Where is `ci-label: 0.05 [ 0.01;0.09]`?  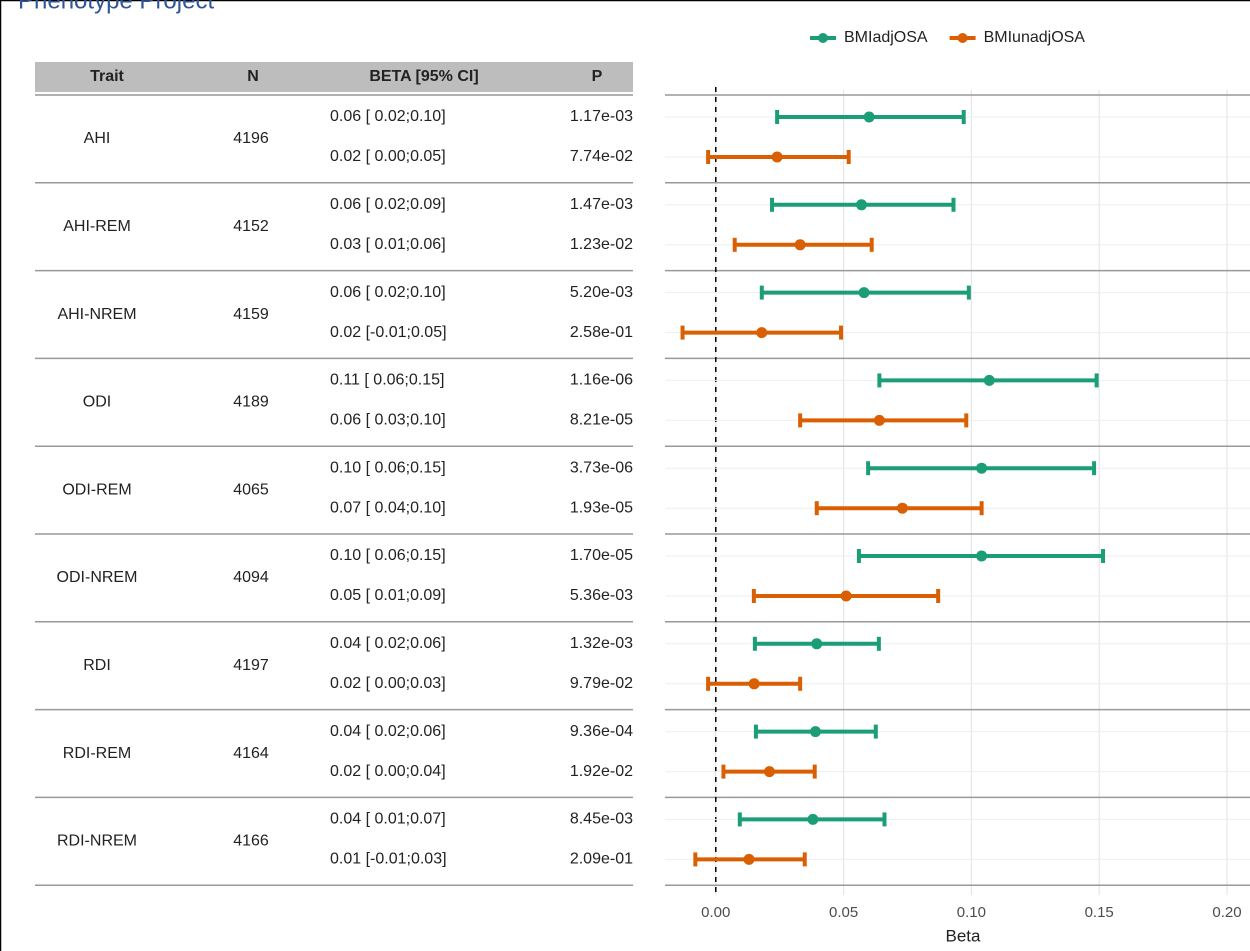 ci-label: 0.05 [ 0.01;0.09] is located at coordinates (388, 595).